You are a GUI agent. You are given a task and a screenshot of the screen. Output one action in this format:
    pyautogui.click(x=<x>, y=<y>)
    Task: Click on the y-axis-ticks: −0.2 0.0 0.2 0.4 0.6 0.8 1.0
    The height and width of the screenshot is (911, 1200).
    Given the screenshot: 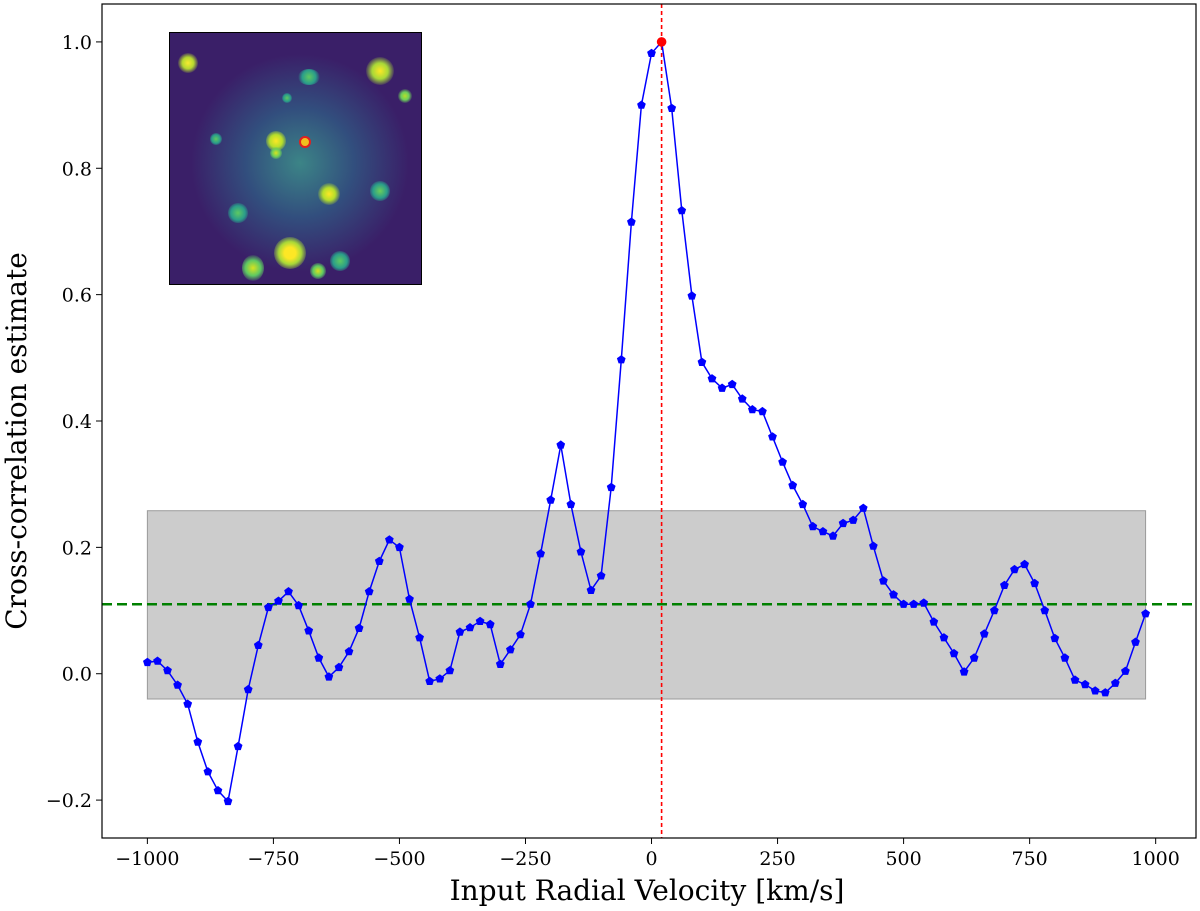 What is the action you would take?
    pyautogui.click(x=74, y=422)
    